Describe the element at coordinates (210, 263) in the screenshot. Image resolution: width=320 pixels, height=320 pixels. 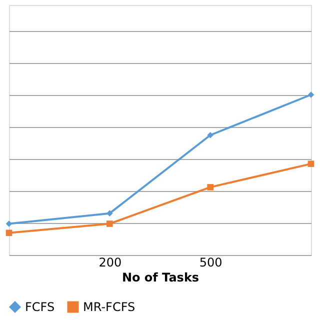
I see `x-tick-label: 500` at that location.